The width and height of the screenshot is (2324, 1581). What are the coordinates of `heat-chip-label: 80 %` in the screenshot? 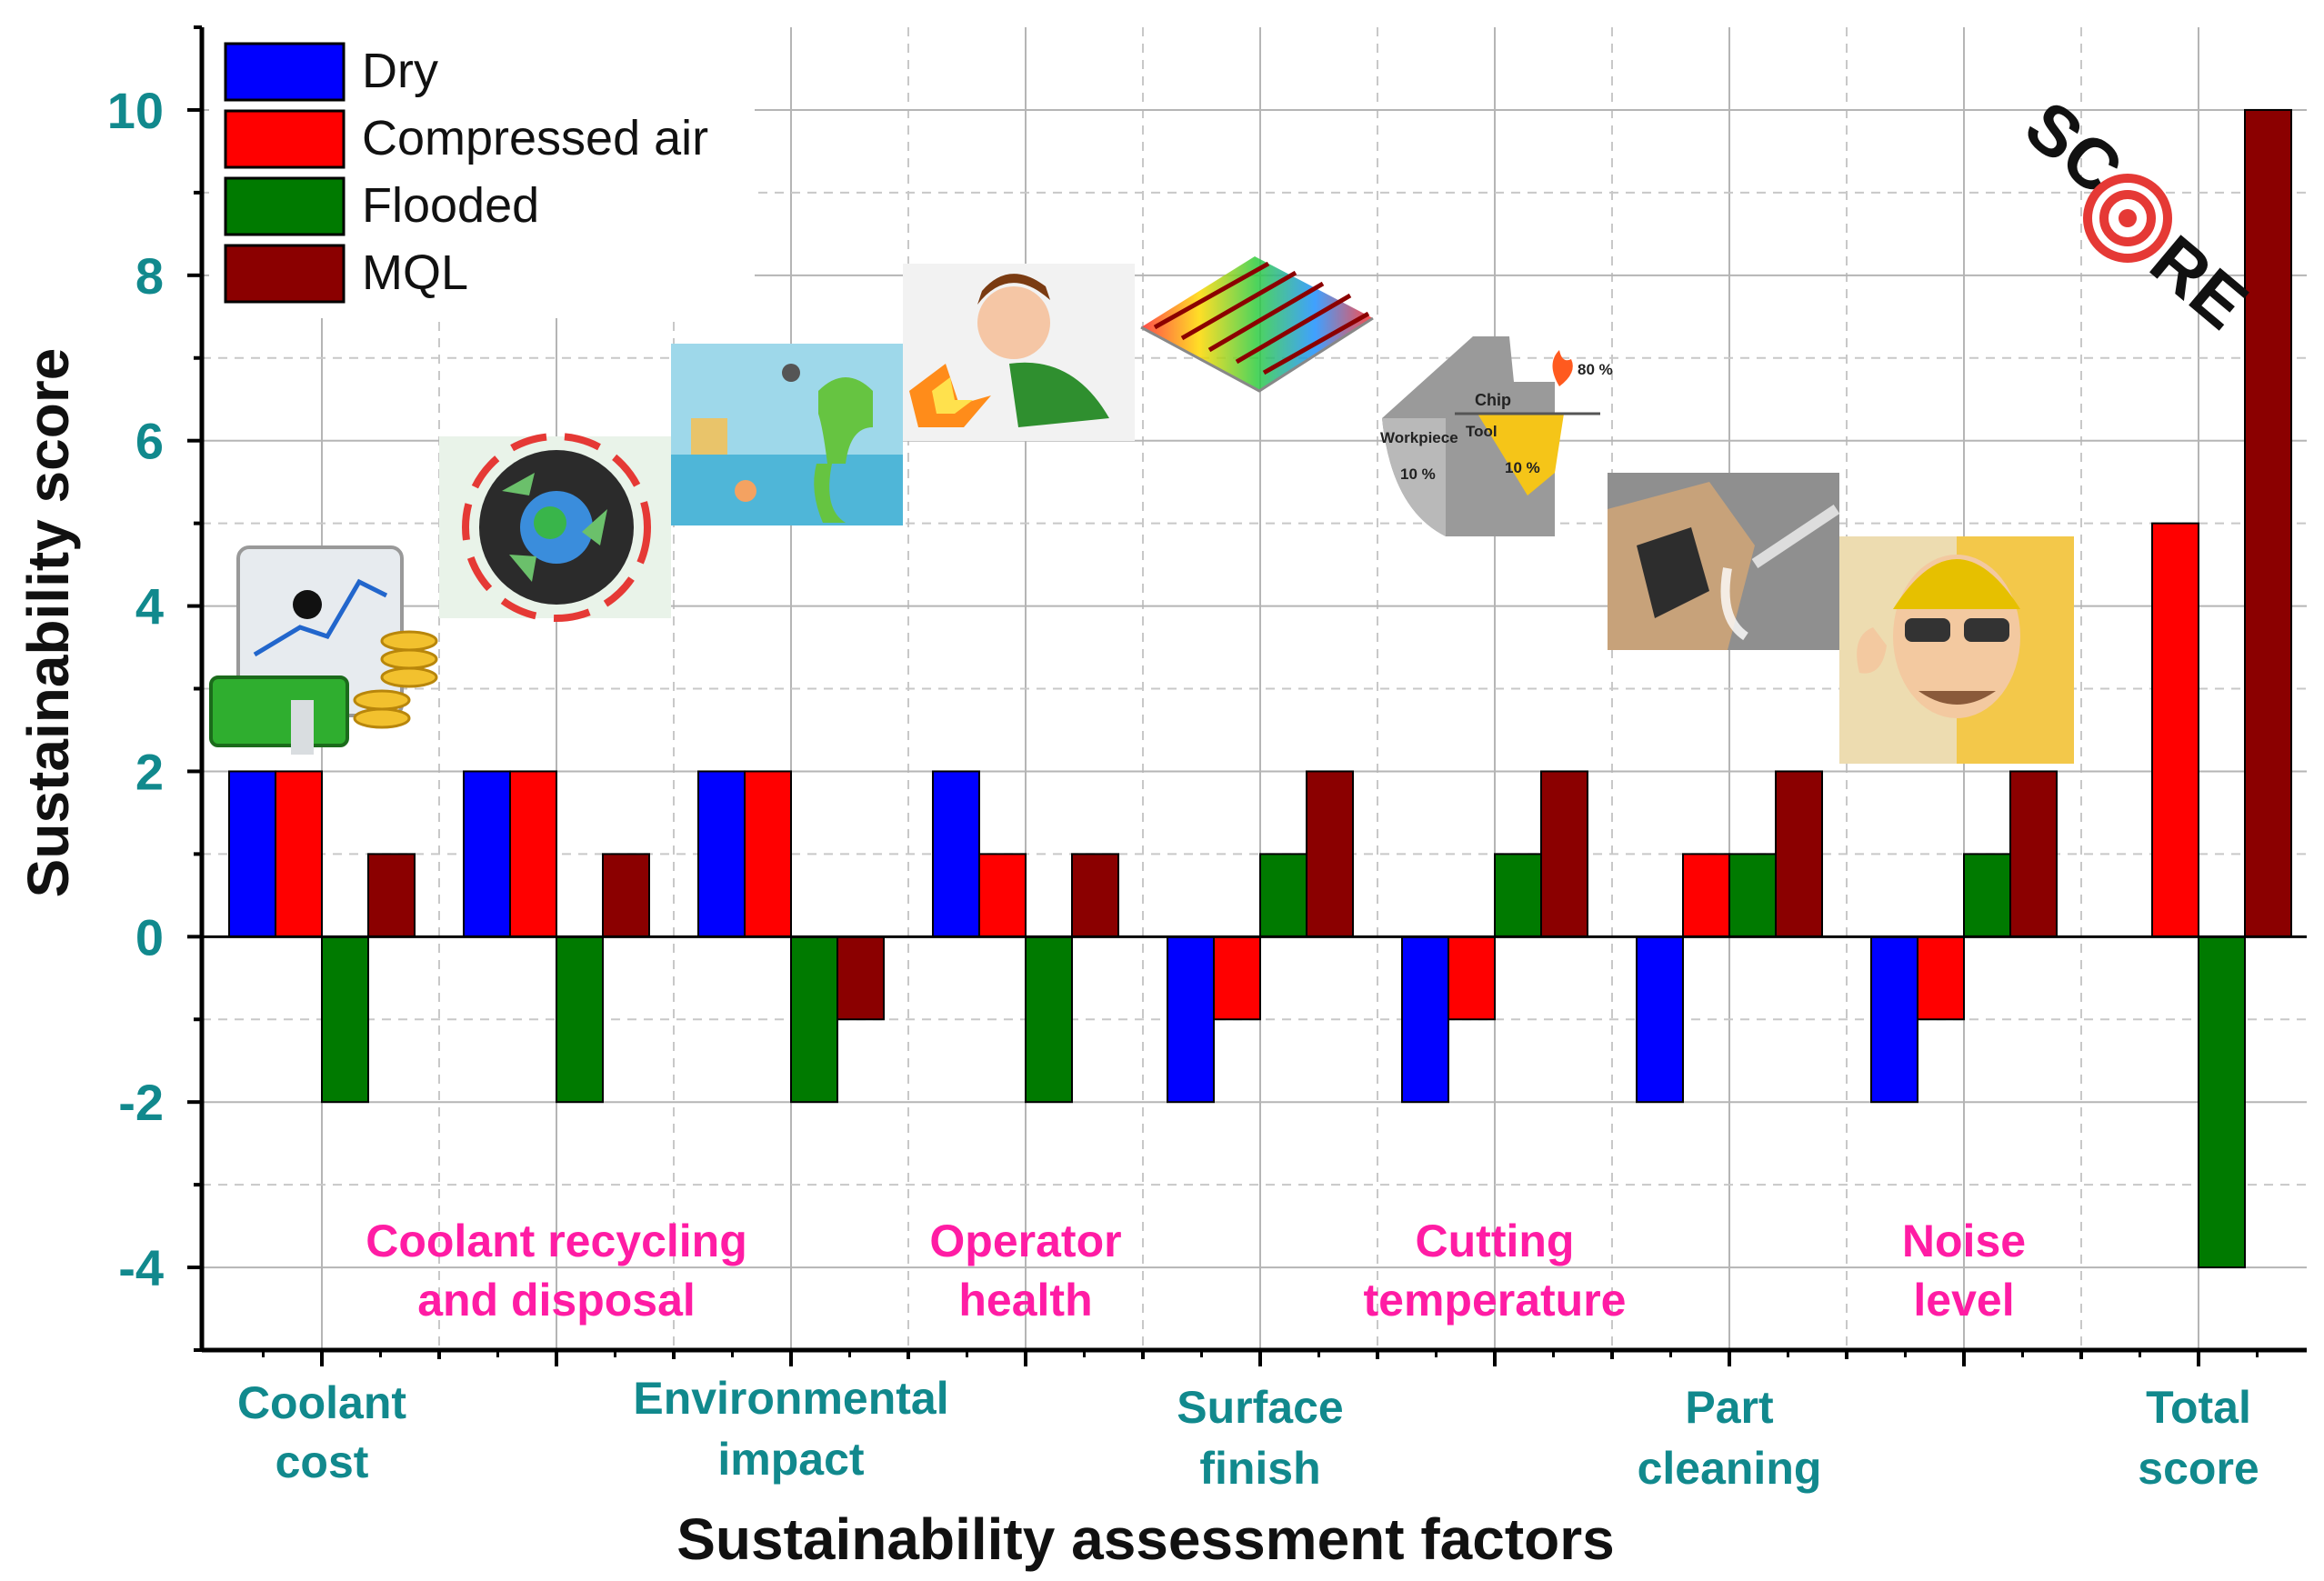 It's located at (1595, 369).